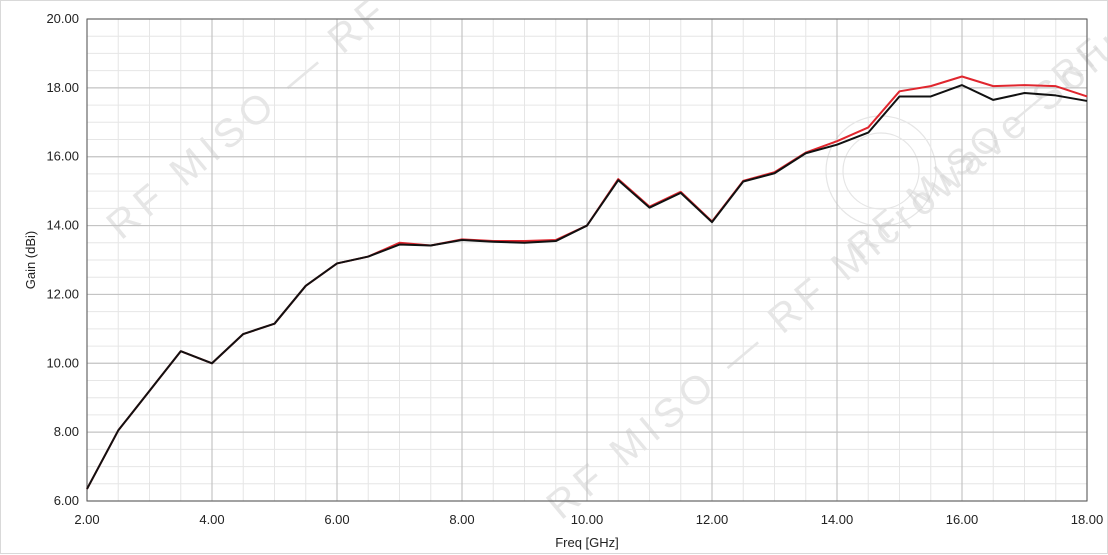 The height and width of the screenshot is (555, 1108). Describe the element at coordinates (881, 171) in the screenshot. I see `watermark-logo-ring-inner` at that location.